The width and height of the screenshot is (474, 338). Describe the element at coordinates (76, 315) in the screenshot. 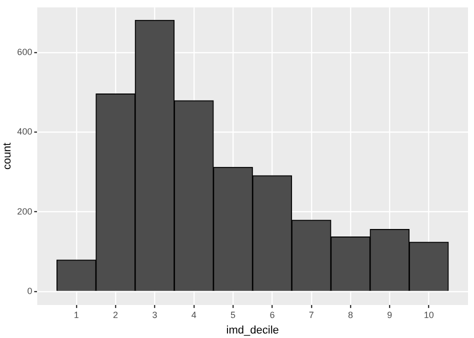

I see `x-tick-label: 1` at that location.